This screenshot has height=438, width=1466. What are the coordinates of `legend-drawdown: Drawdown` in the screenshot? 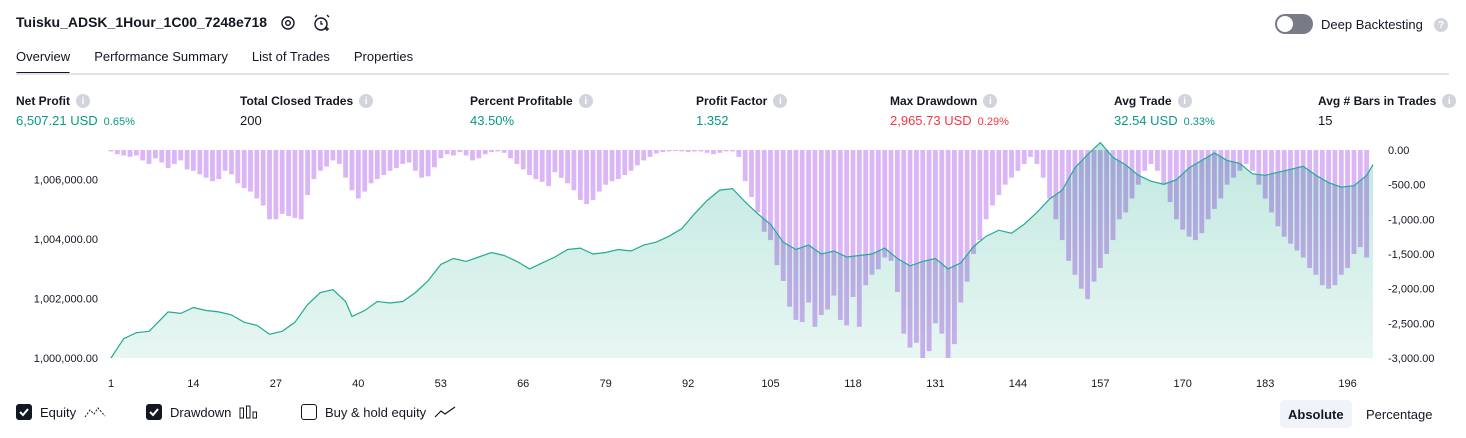 It's located at (202, 412).